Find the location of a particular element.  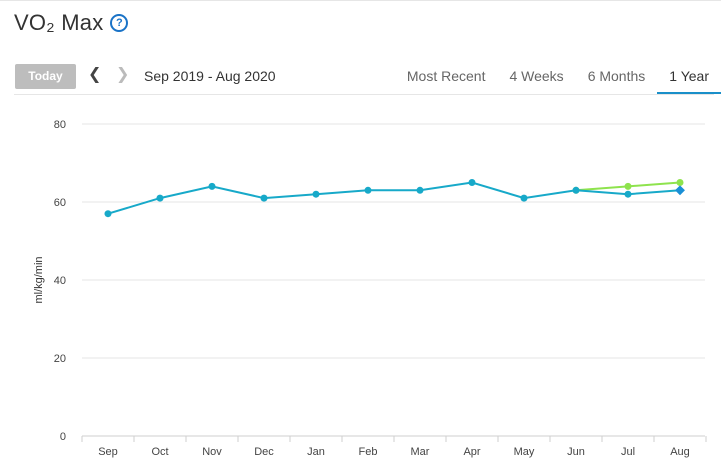

chevron-left-icon: ❮ is located at coordinates (95, 74).